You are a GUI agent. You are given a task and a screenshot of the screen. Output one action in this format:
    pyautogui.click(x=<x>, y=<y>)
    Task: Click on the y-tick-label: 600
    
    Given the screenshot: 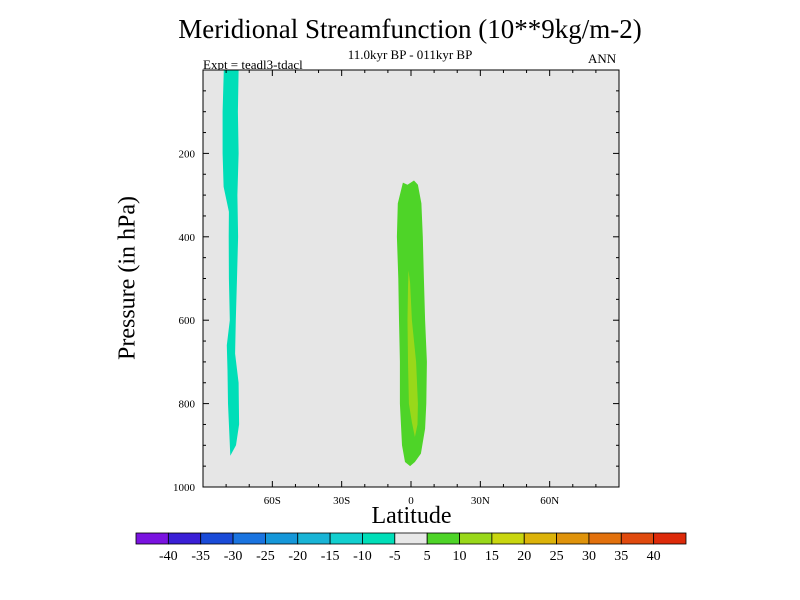 What is the action you would take?
    pyautogui.click(x=187, y=321)
    